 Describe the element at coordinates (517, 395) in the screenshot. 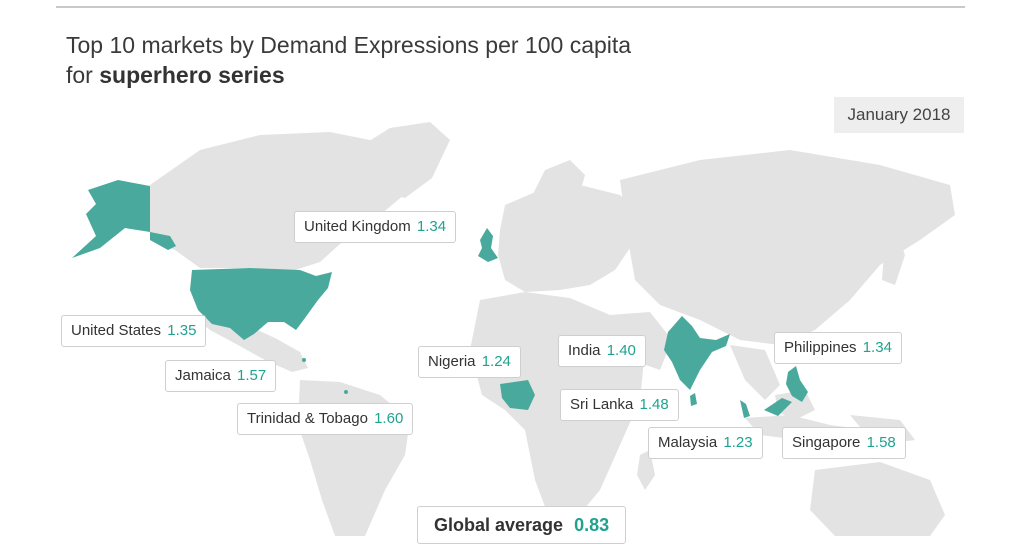

I see `region-nigeria` at that location.